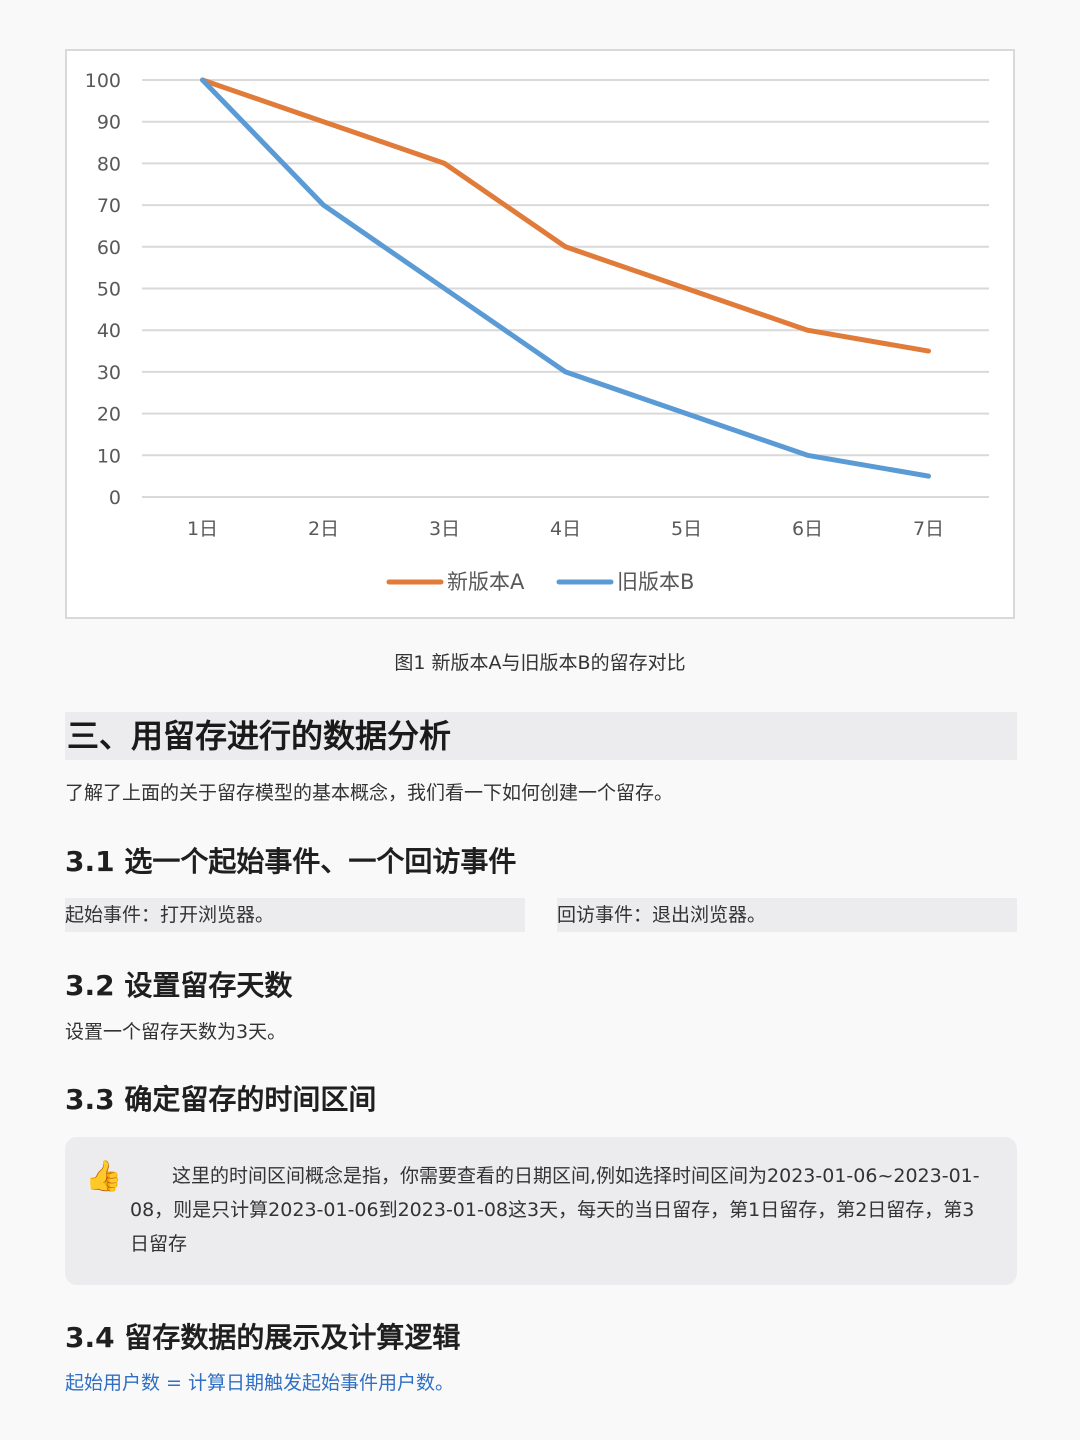 The width and height of the screenshot is (1080, 1440). What do you see at coordinates (263, 1337) in the screenshot?
I see `heading-3-4: 3.4 留存数据的展示及计算逻辑` at bounding box center [263, 1337].